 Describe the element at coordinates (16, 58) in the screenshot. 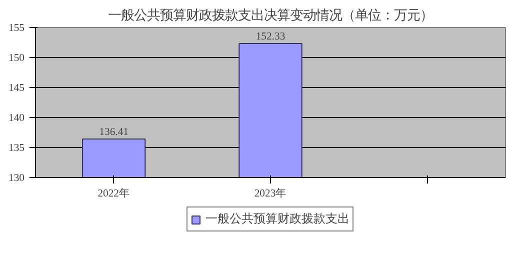

I see `y-tick-label: 150` at that location.